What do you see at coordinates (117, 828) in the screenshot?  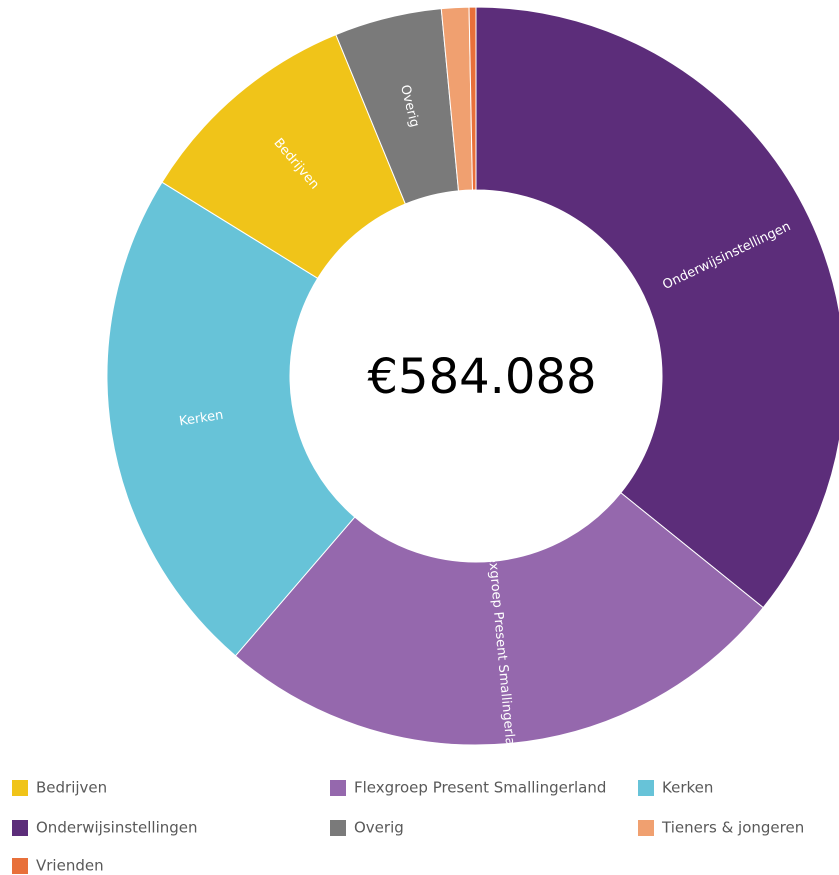 I see `legend-label: Onderwijsinstellingen` at bounding box center [117, 828].